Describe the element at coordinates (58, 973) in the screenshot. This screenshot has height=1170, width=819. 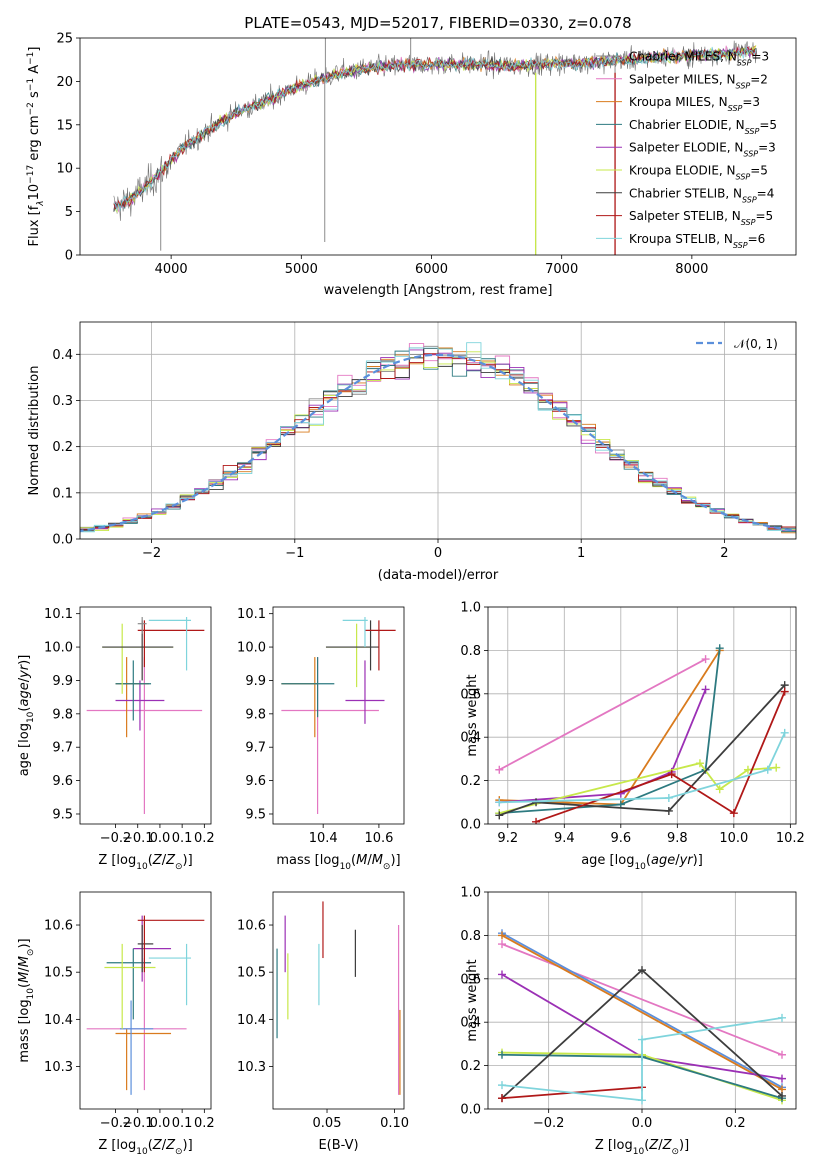
I see `y-tick-label: 10.5` at that location.